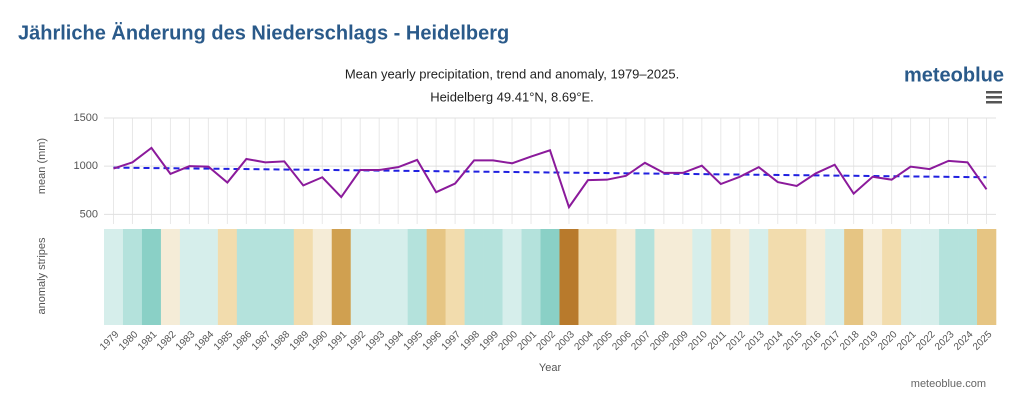  I want to click on x-tick-label: 2025, so click(983, 341).